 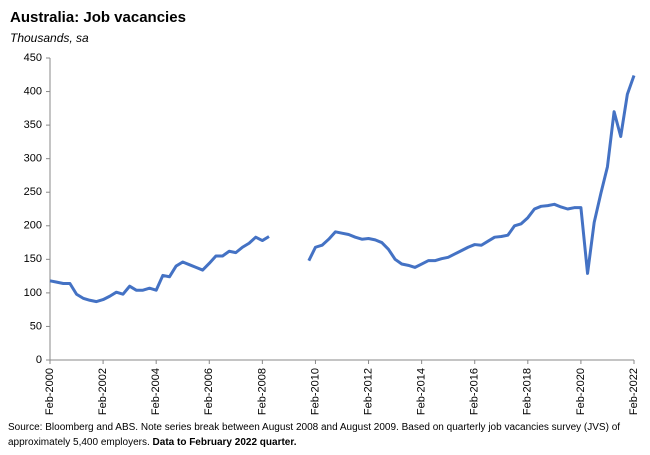 I want to click on y-tick-label: 150, so click(x=33, y=259).